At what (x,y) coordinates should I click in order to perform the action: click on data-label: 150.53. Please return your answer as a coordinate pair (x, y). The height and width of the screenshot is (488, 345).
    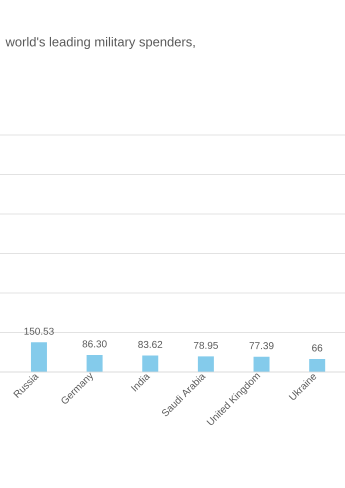
    Looking at the image, I should click on (39, 331).